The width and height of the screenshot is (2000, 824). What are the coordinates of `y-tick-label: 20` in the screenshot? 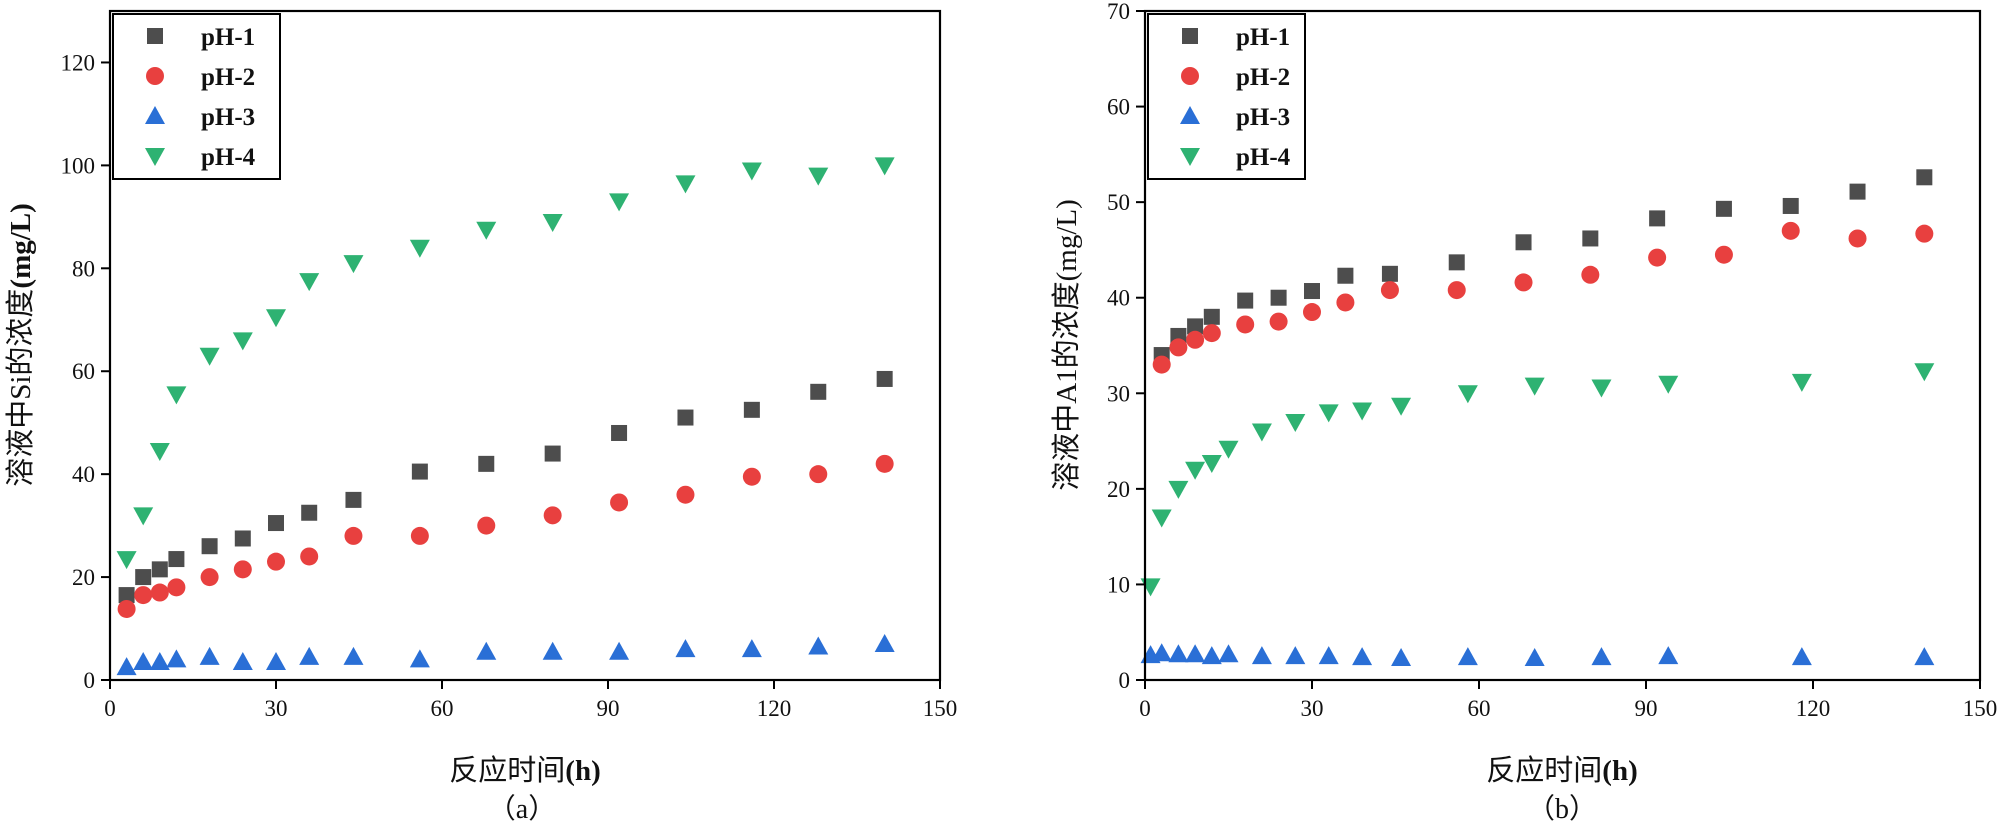 It's located at (1118, 489).